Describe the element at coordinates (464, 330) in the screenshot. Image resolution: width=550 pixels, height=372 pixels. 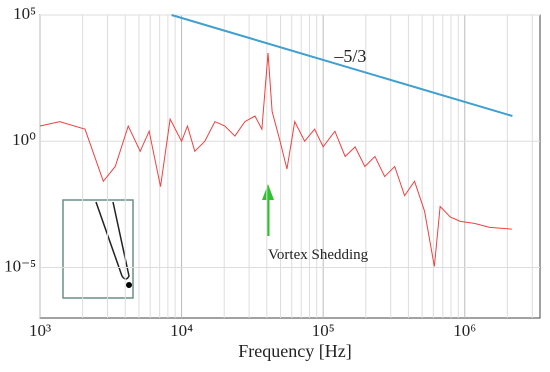
I see `x-tick-label: 10⁶` at that location.